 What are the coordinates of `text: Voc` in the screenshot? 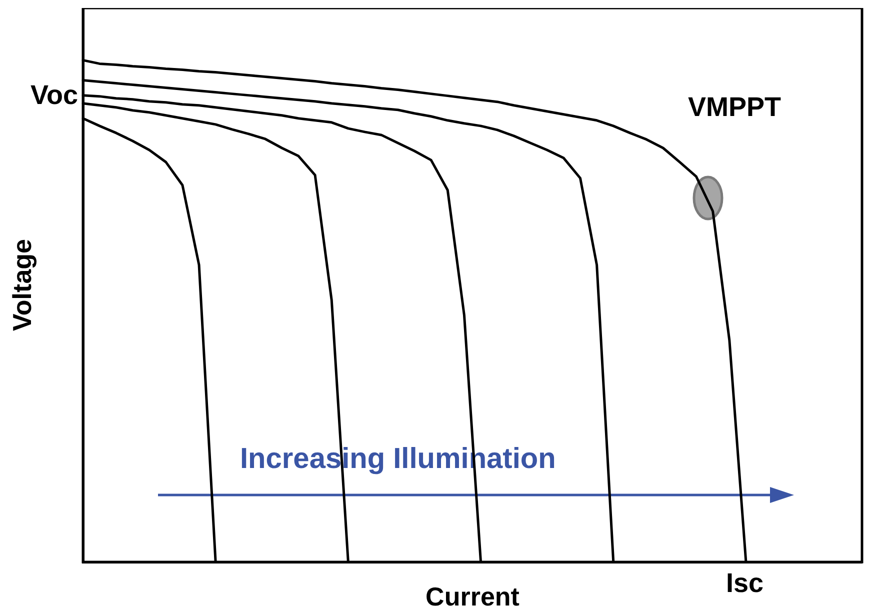 It's located at (54, 95).